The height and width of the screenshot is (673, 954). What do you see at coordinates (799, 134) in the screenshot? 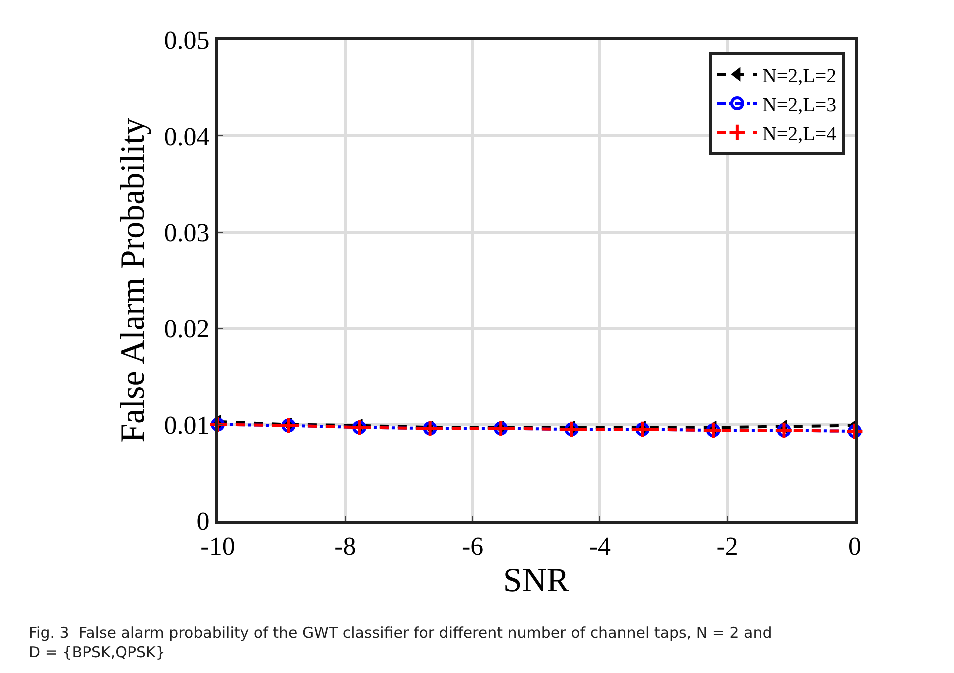
I see `legend-label: N=2,L=4` at bounding box center [799, 134].